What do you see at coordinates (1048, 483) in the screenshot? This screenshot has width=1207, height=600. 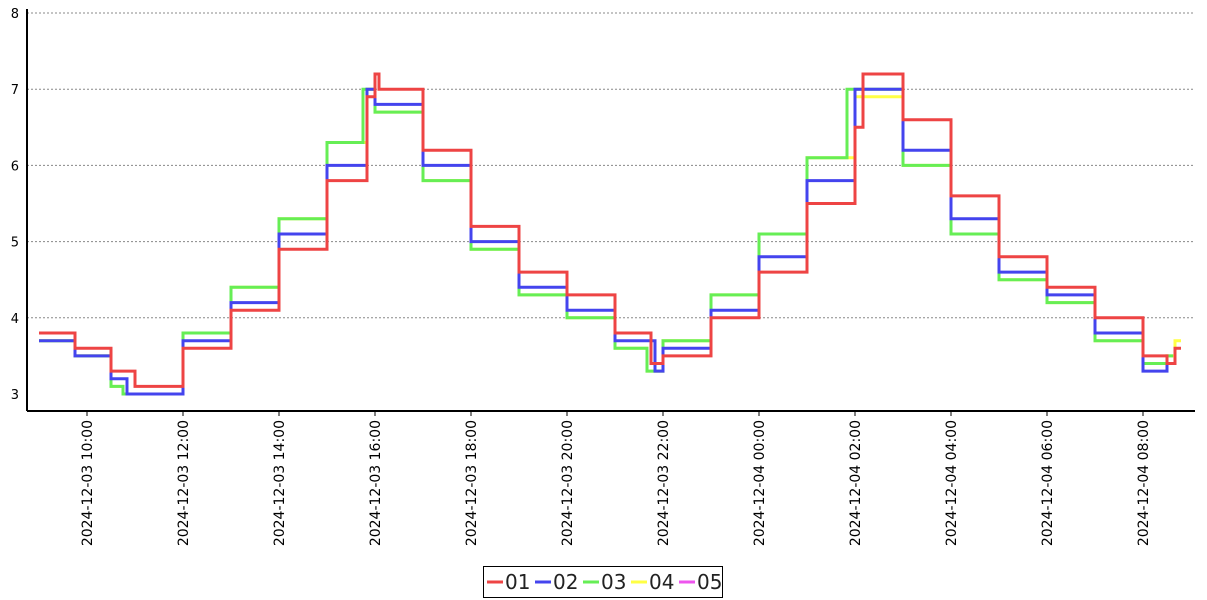 I see `x-tick-label: 2024-12-04 06:00` at bounding box center [1048, 483].